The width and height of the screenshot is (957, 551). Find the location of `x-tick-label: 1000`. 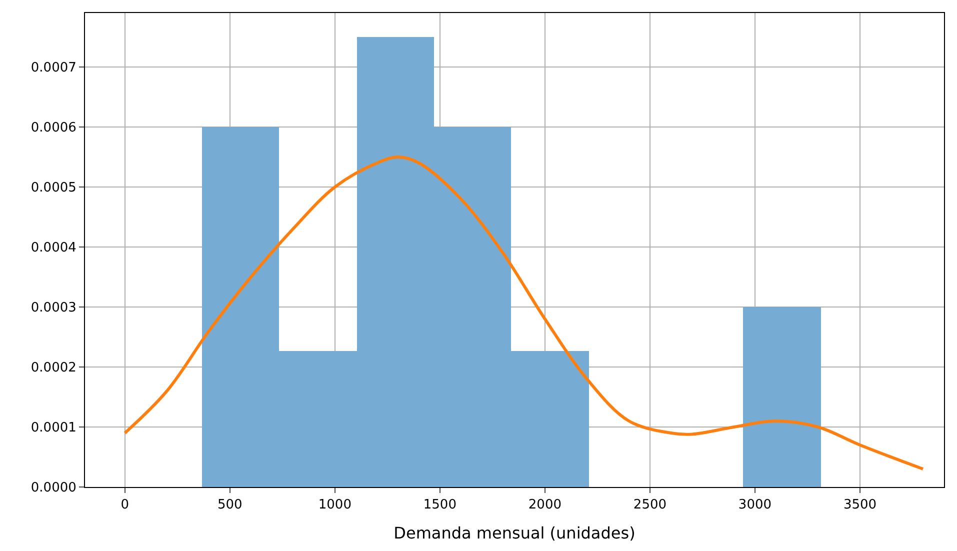

x-tick-label: 1000 is located at coordinates (335, 505).